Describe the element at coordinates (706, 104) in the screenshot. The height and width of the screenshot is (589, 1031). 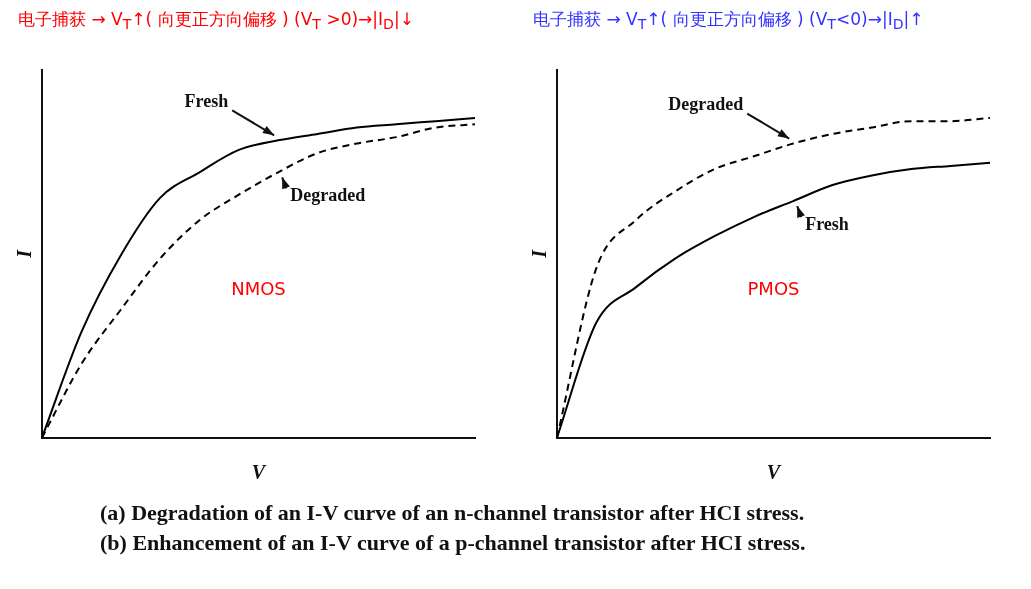
I see `text: Degraded` at that location.